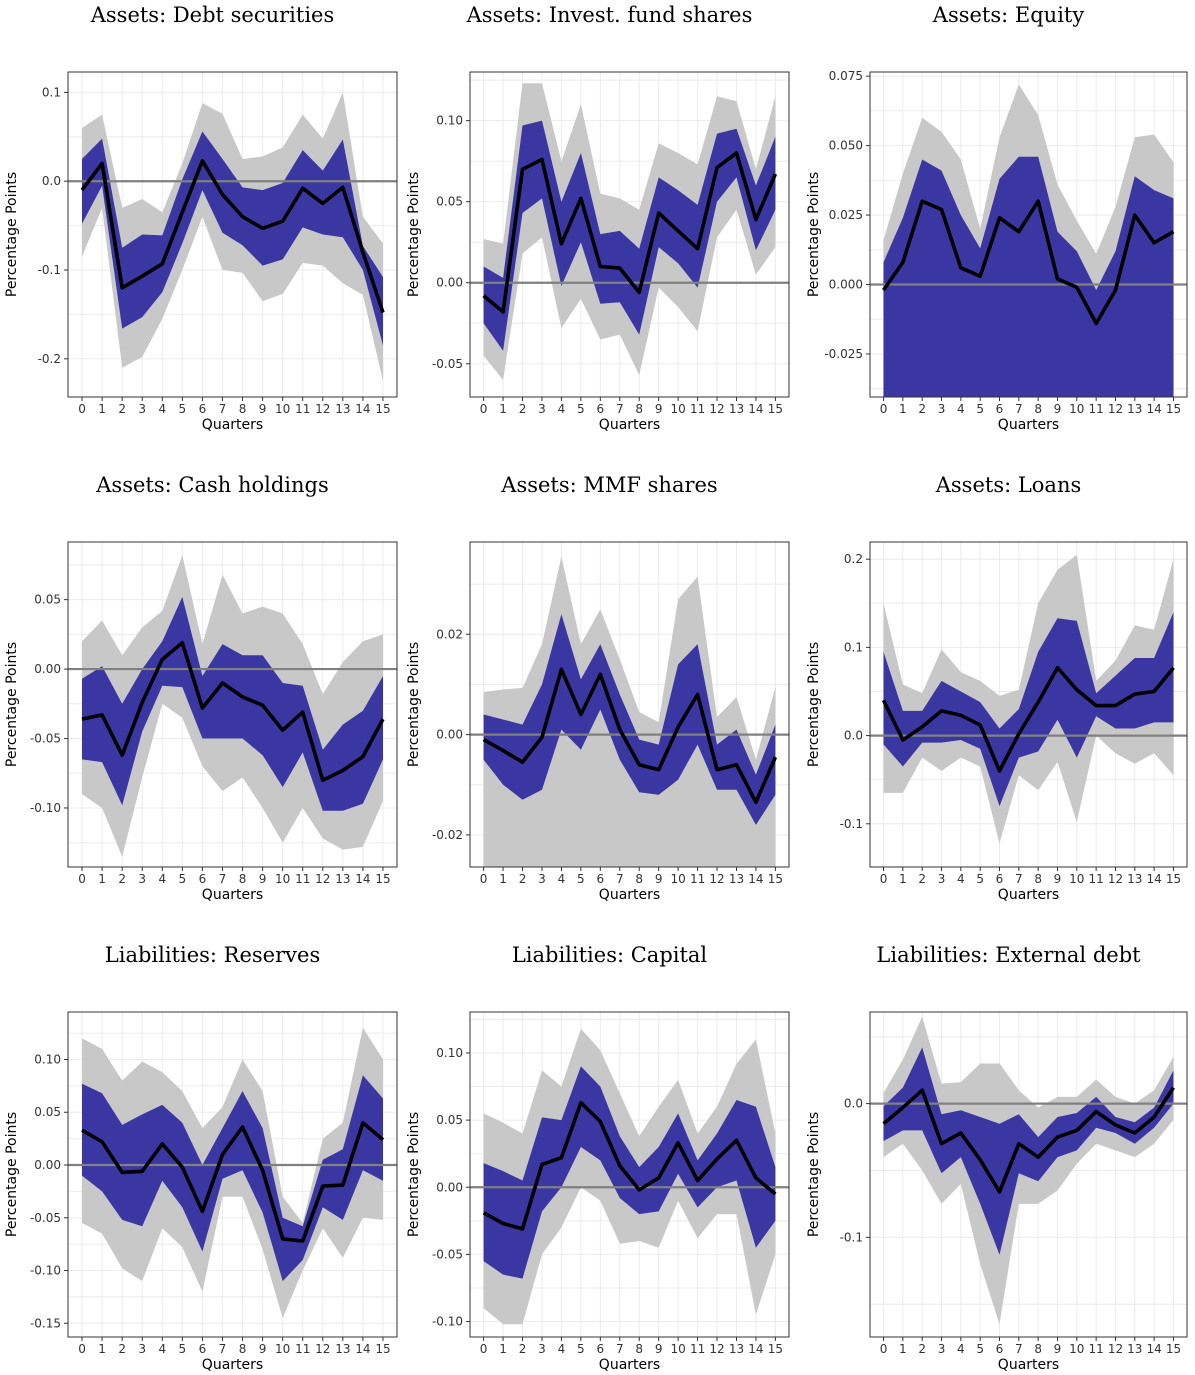 The height and width of the screenshot is (1375, 1195). I want to click on y-tick-label: -0.05, so click(45, 739).